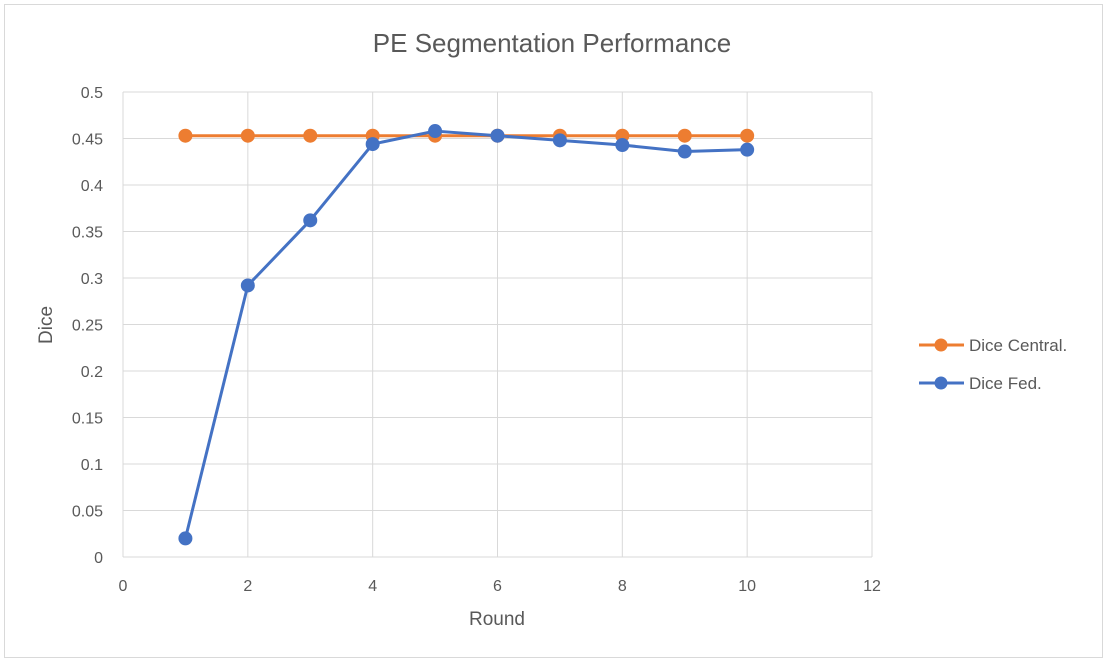 The height and width of the screenshot is (663, 1109). What do you see at coordinates (497, 619) in the screenshot?
I see `x-axis-title: Round` at bounding box center [497, 619].